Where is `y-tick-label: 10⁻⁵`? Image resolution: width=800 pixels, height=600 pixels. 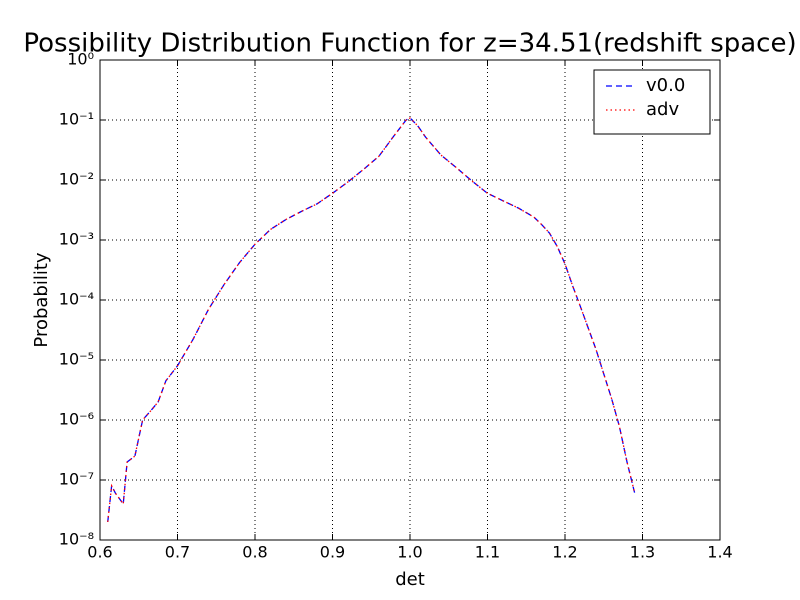 y-tick-label: 10⁻⁵ is located at coordinates (76, 359).